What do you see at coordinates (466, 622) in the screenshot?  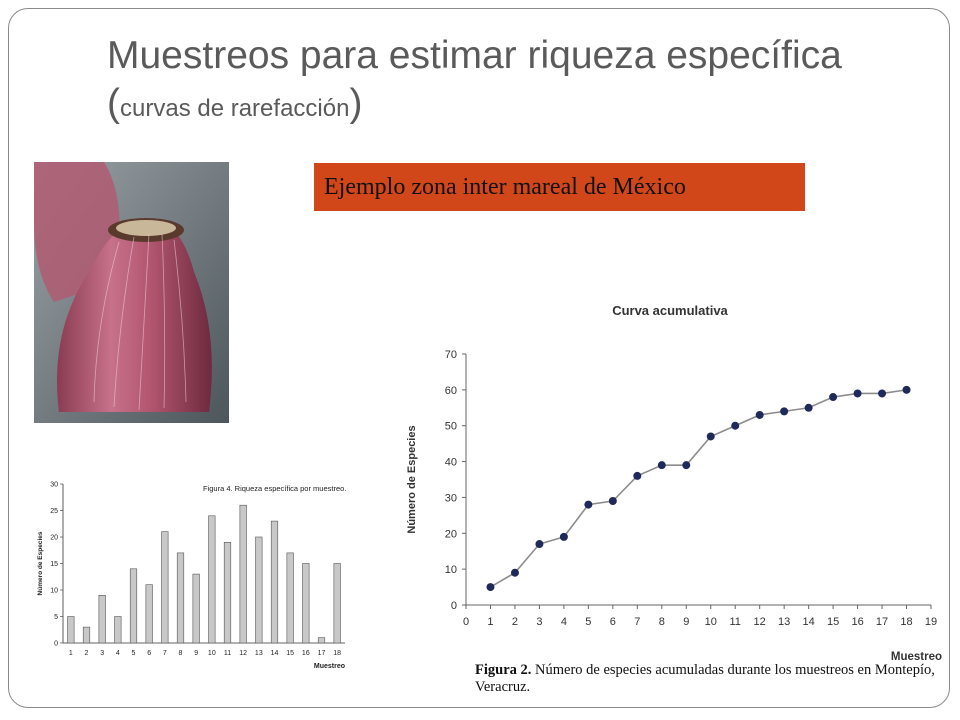 I see `x-tick-label: 0` at bounding box center [466, 622].